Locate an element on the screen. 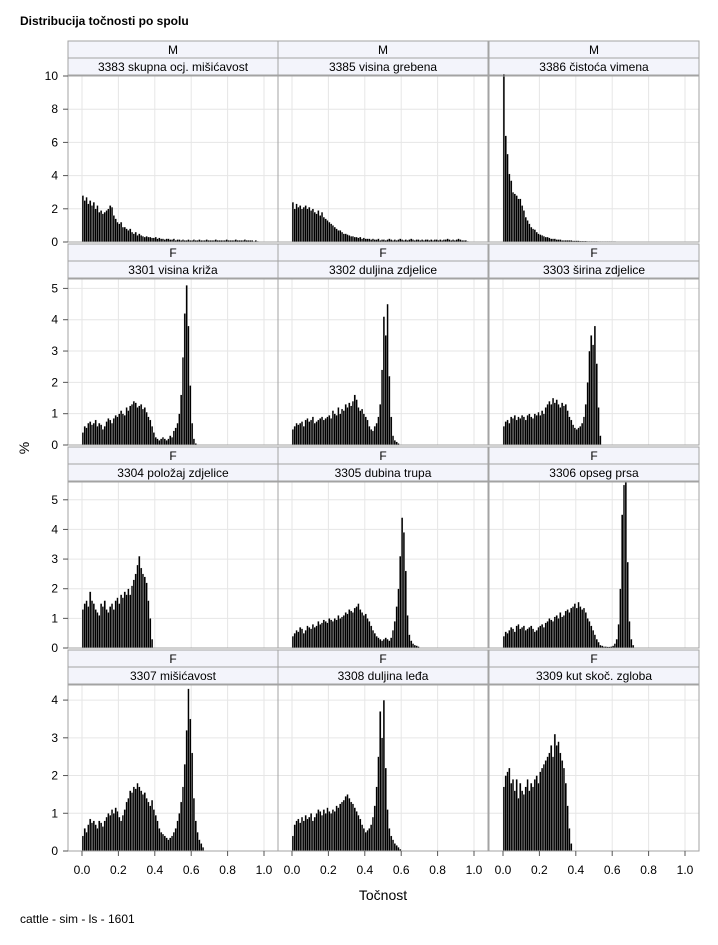  panel-frame is located at coordinates (383, 565).